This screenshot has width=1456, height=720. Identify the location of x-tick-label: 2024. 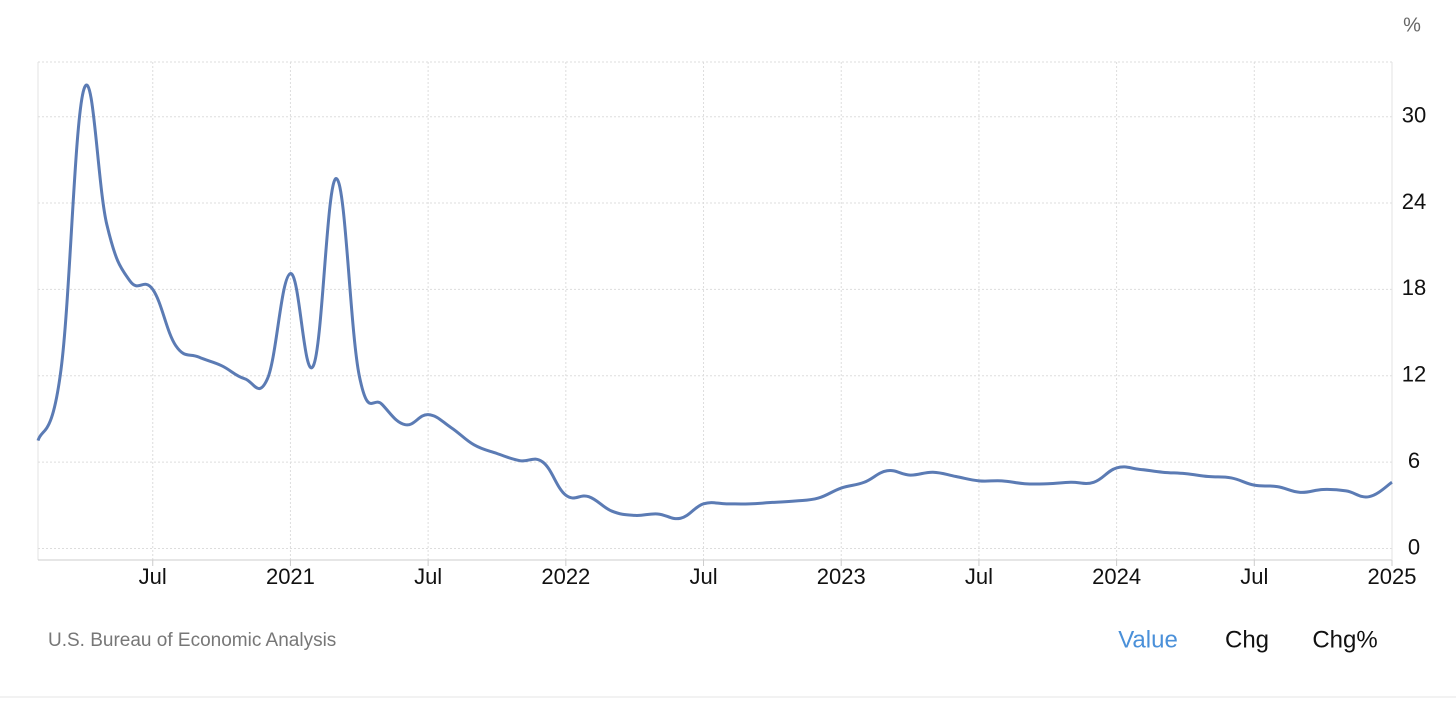
(1116, 576).